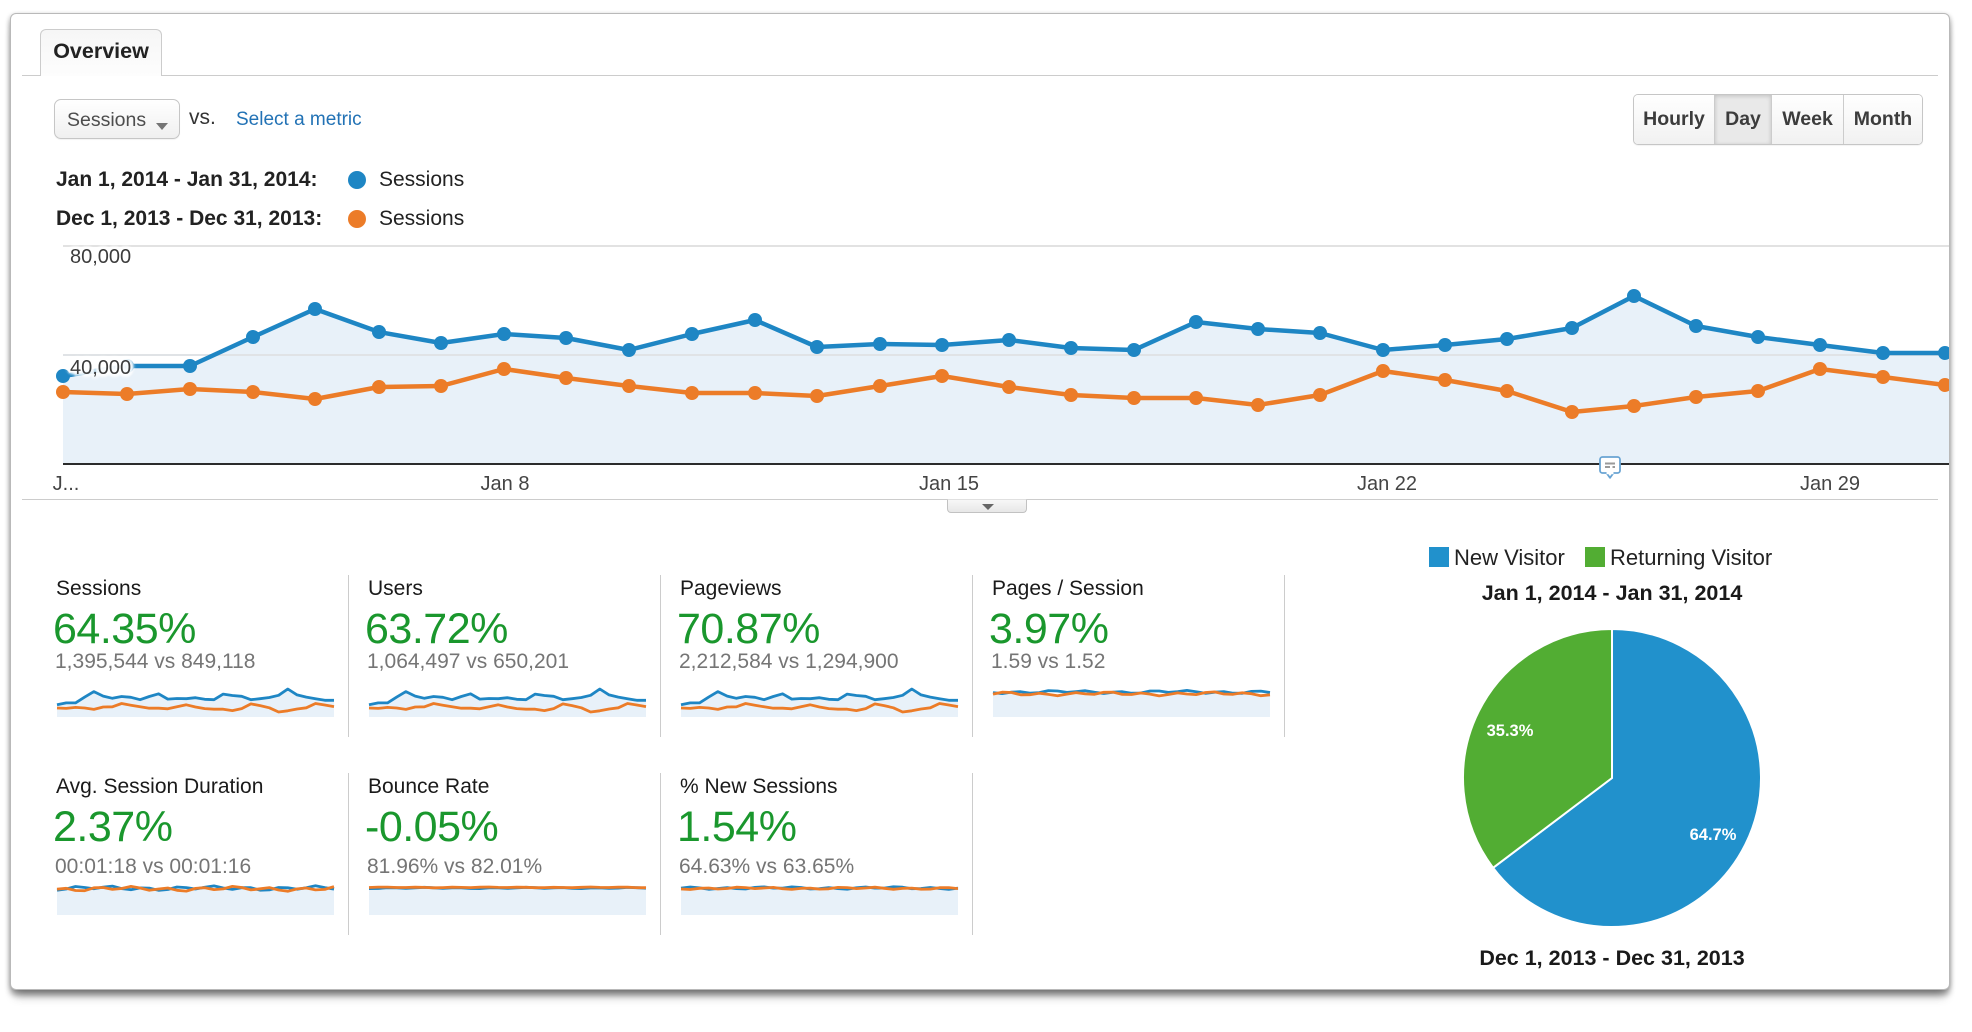  I want to click on svg-text: 64.7%, so click(1713, 835).